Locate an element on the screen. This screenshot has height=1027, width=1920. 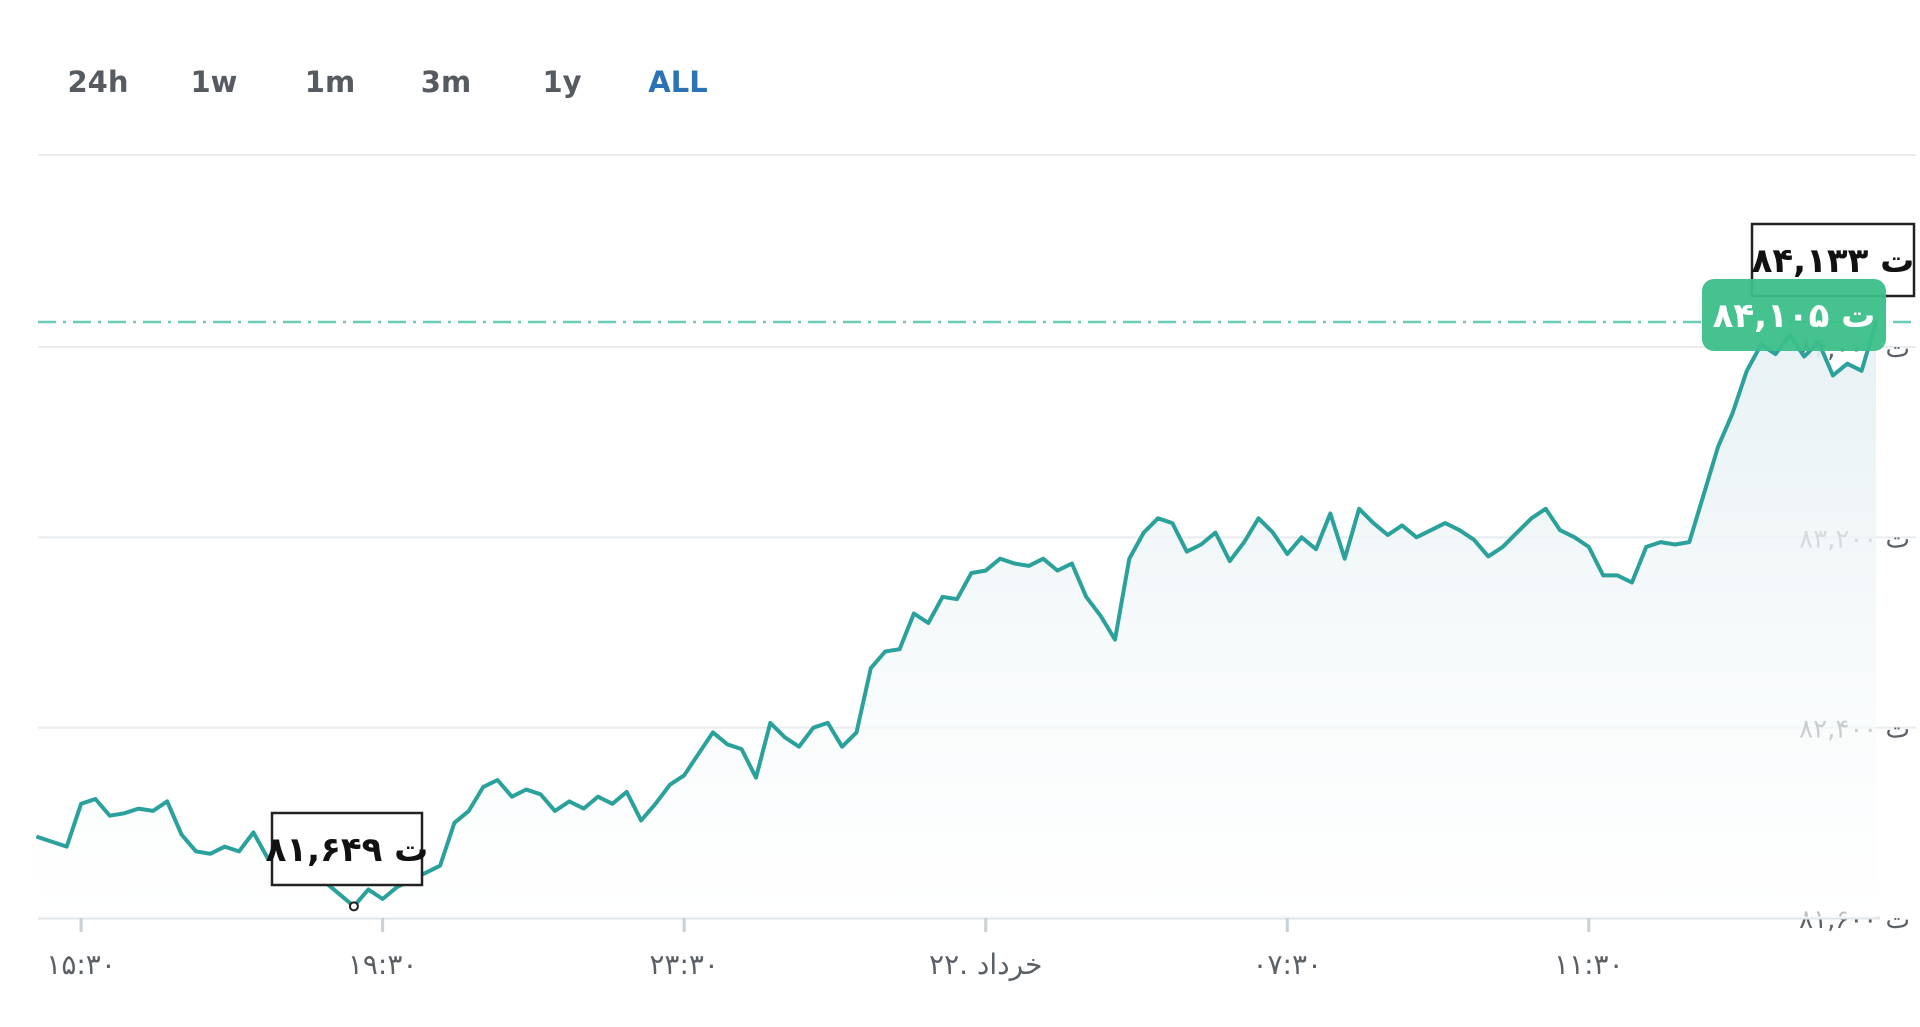
current-price-badge: ۸۴,۱۰۵ ت is located at coordinates (1794, 315).